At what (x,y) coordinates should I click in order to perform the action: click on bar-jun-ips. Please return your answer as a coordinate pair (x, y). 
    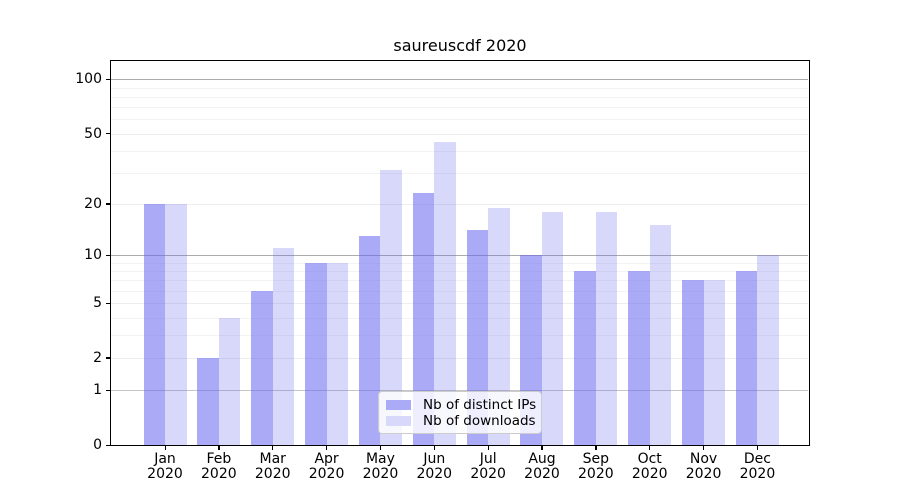
    Looking at the image, I should click on (423, 319).